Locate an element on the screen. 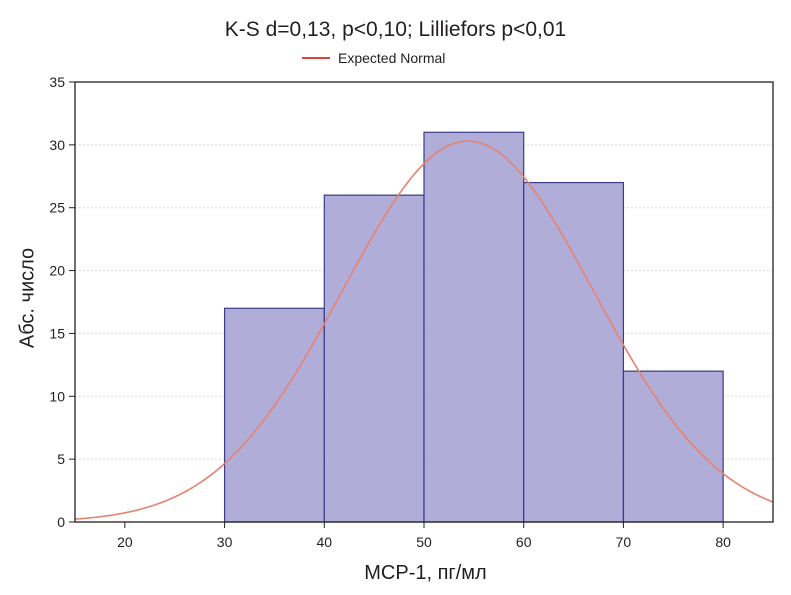  x-tick-label: 60 is located at coordinates (524, 542).